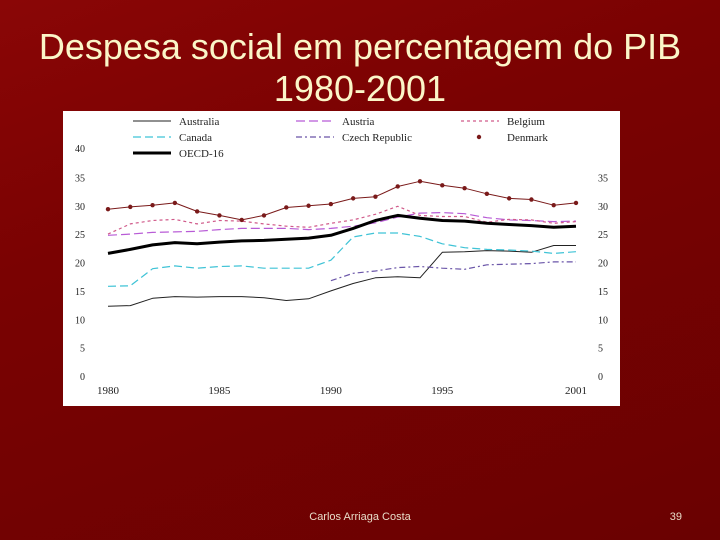  What do you see at coordinates (600, 349) in the screenshot?
I see `y-tick-label-right: 5` at bounding box center [600, 349].